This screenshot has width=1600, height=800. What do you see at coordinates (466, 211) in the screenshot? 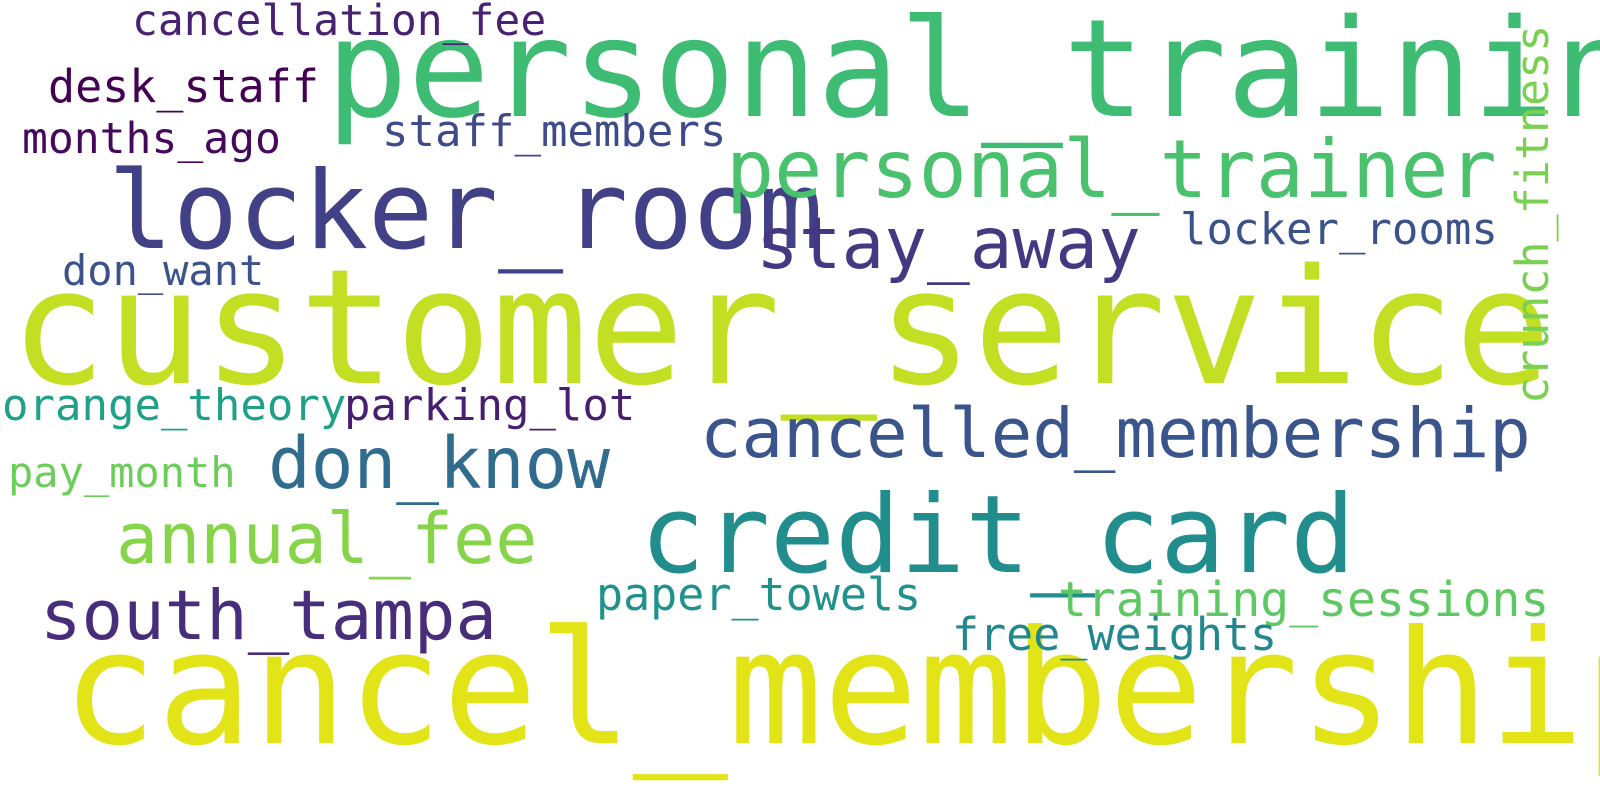
I see `word-locker-room: locker_room` at bounding box center [466, 211].